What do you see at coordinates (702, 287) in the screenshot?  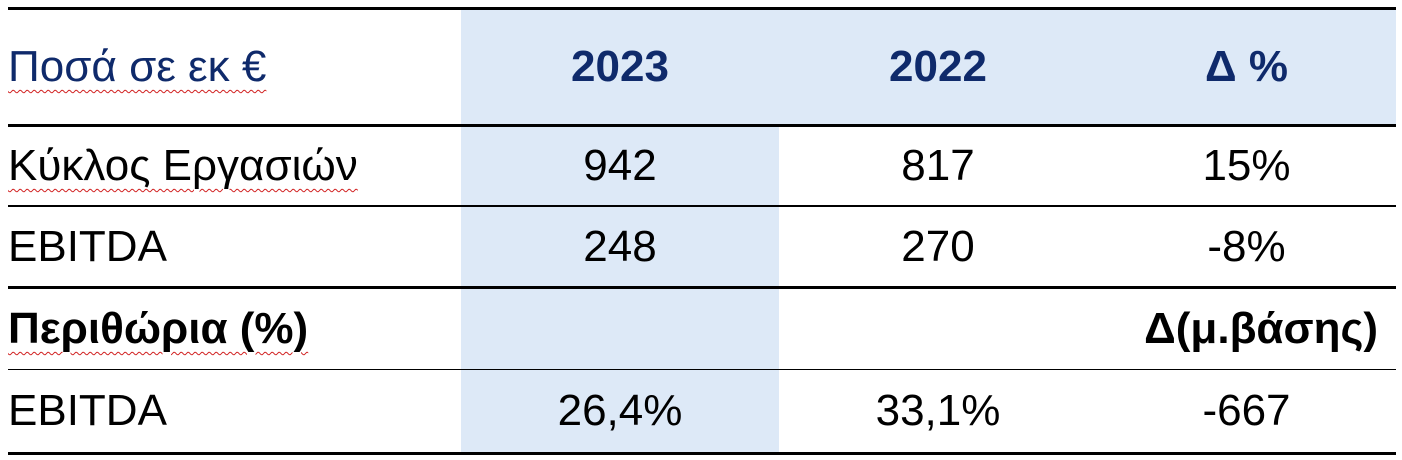 I see `rule-row2-bottom` at bounding box center [702, 287].